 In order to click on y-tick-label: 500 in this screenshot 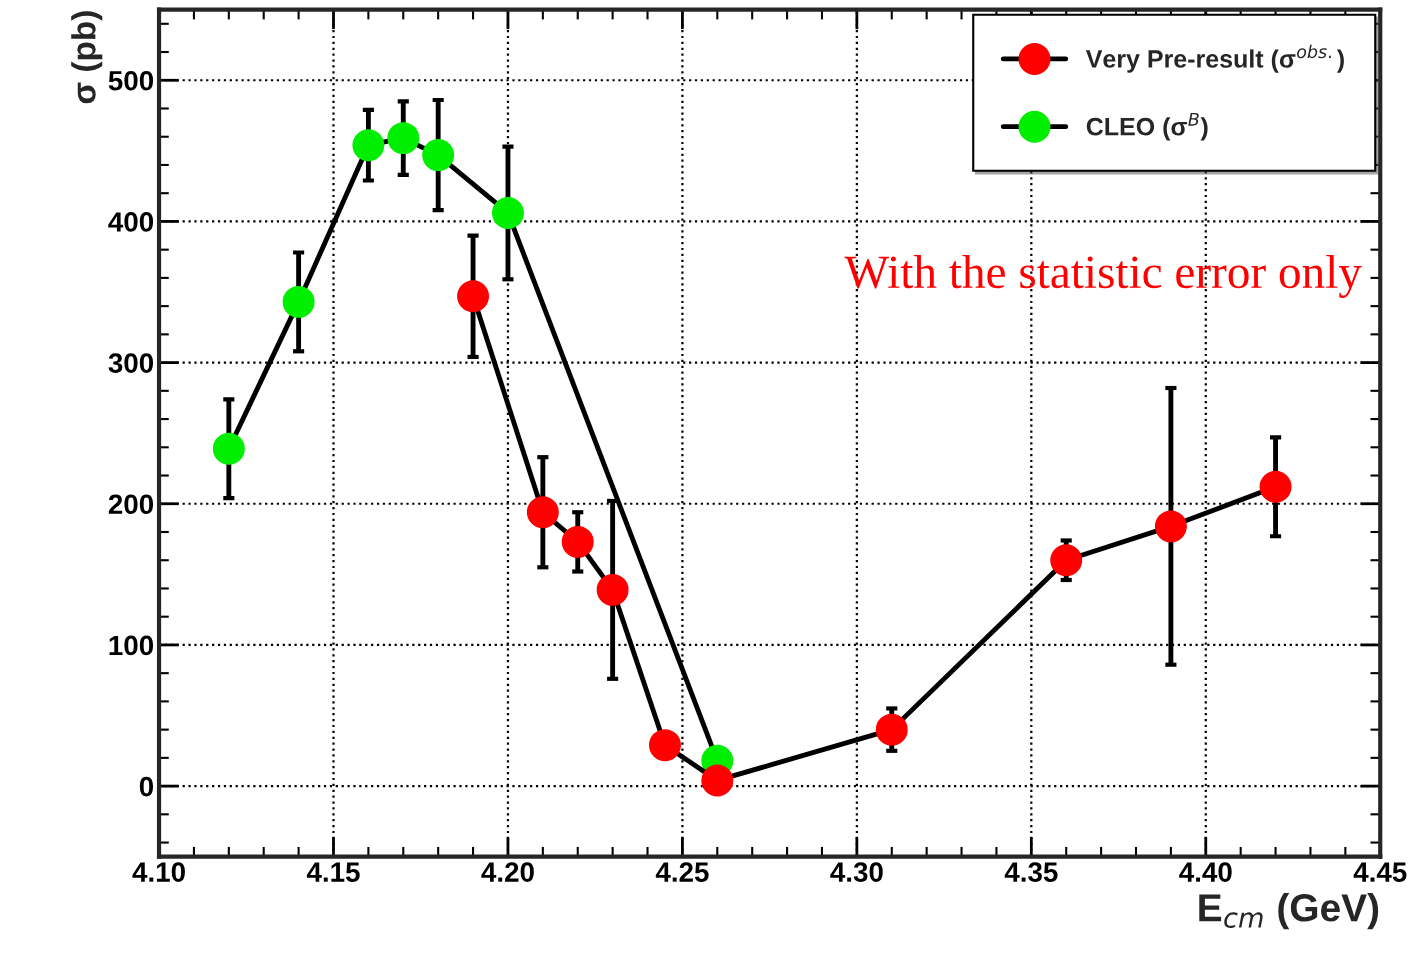, I will do `click(131, 80)`.